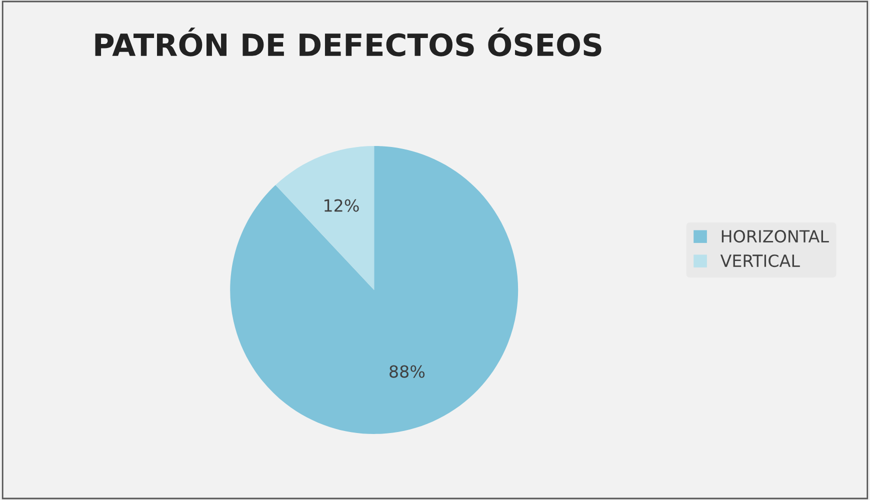 The width and height of the screenshot is (870, 500). What do you see at coordinates (348, 42) in the screenshot?
I see `chart-title: PATRÓN DE DEFECTOS ÓSEOS` at bounding box center [348, 42].